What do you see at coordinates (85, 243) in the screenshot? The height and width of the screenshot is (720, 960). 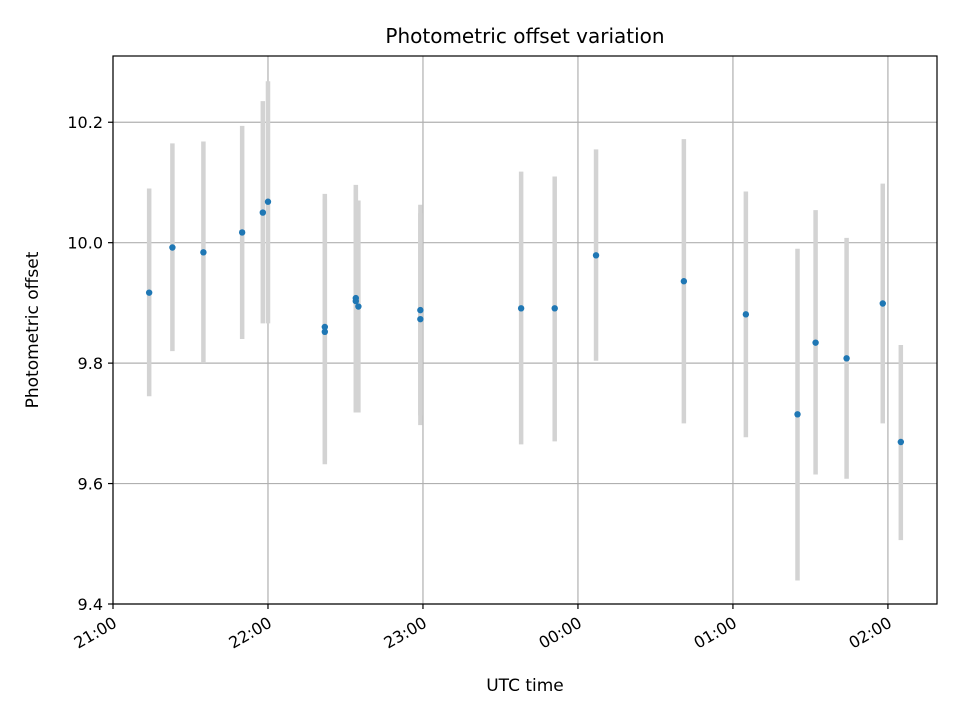 I see `y-tick-label: 10.0` at bounding box center [85, 243].